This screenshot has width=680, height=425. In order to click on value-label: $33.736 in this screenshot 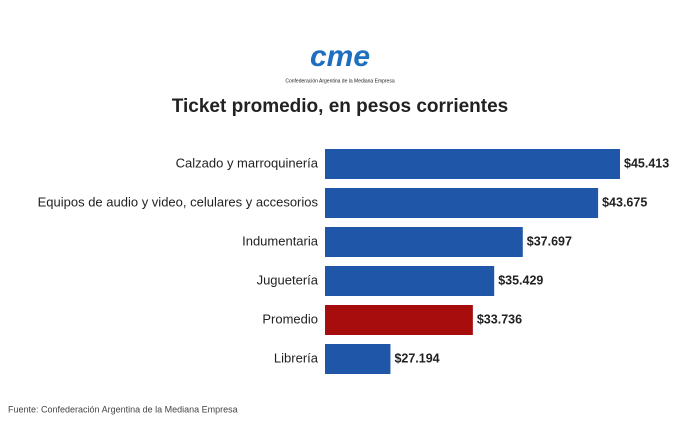, I will do `click(499, 319)`.